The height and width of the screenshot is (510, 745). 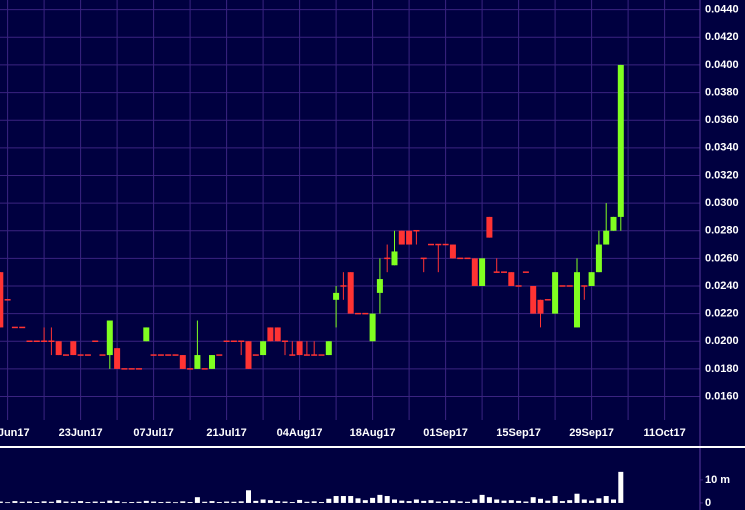 I want to click on y-tick-label: 0.0340, so click(x=722, y=148).